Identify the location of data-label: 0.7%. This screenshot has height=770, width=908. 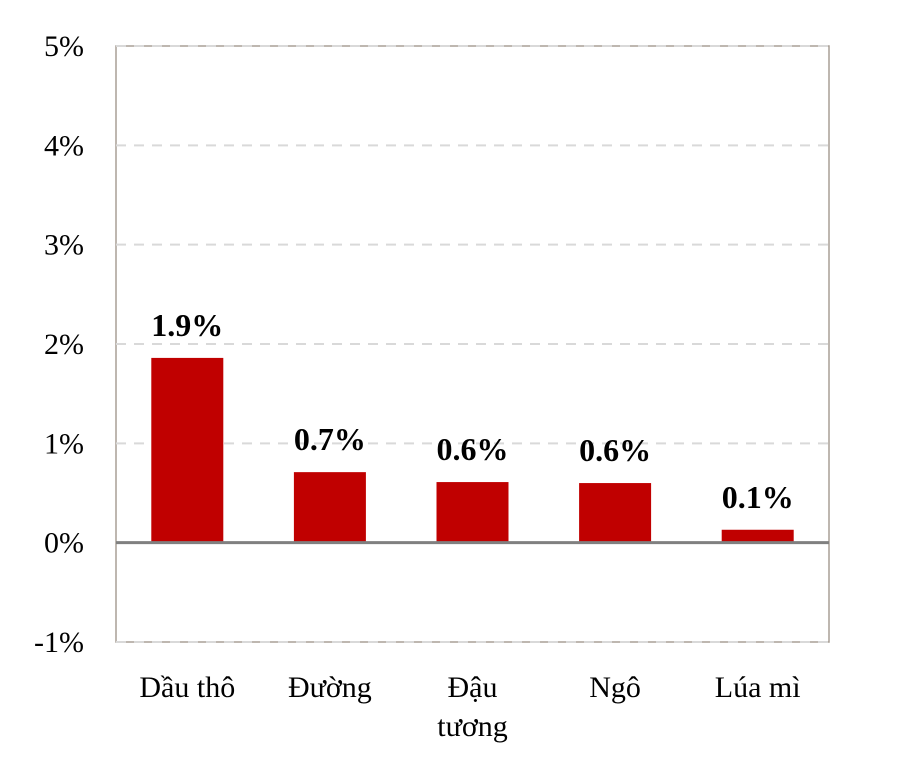
(330, 439).